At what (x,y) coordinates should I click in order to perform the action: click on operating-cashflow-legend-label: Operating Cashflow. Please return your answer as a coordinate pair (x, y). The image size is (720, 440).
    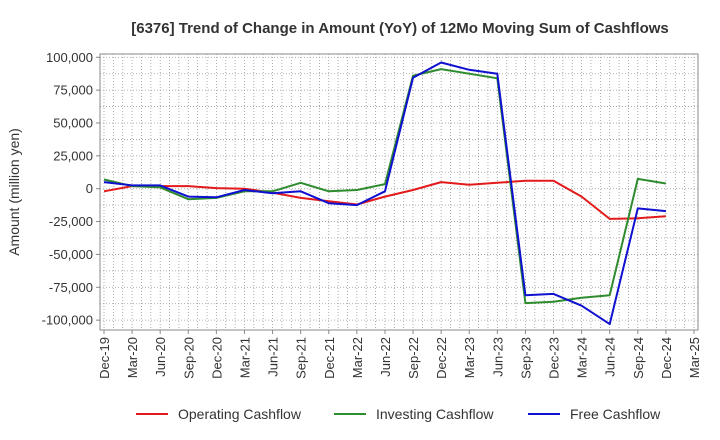
    Looking at the image, I should click on (240, 414).